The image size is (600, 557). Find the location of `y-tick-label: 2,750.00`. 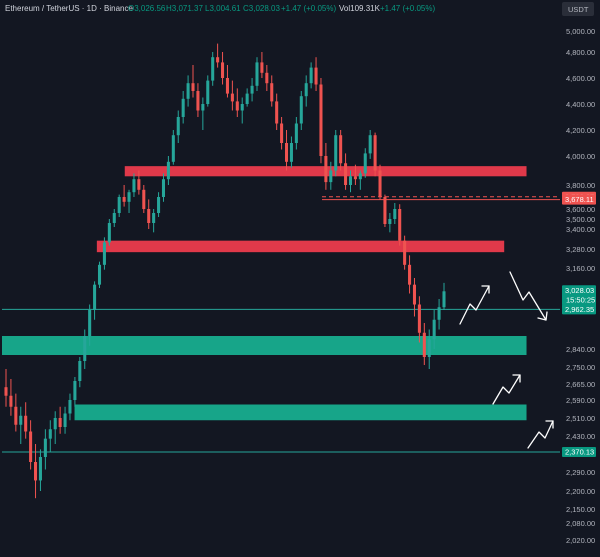

y-tick-label: 2,750.00 is located at coordinates (580, 367).